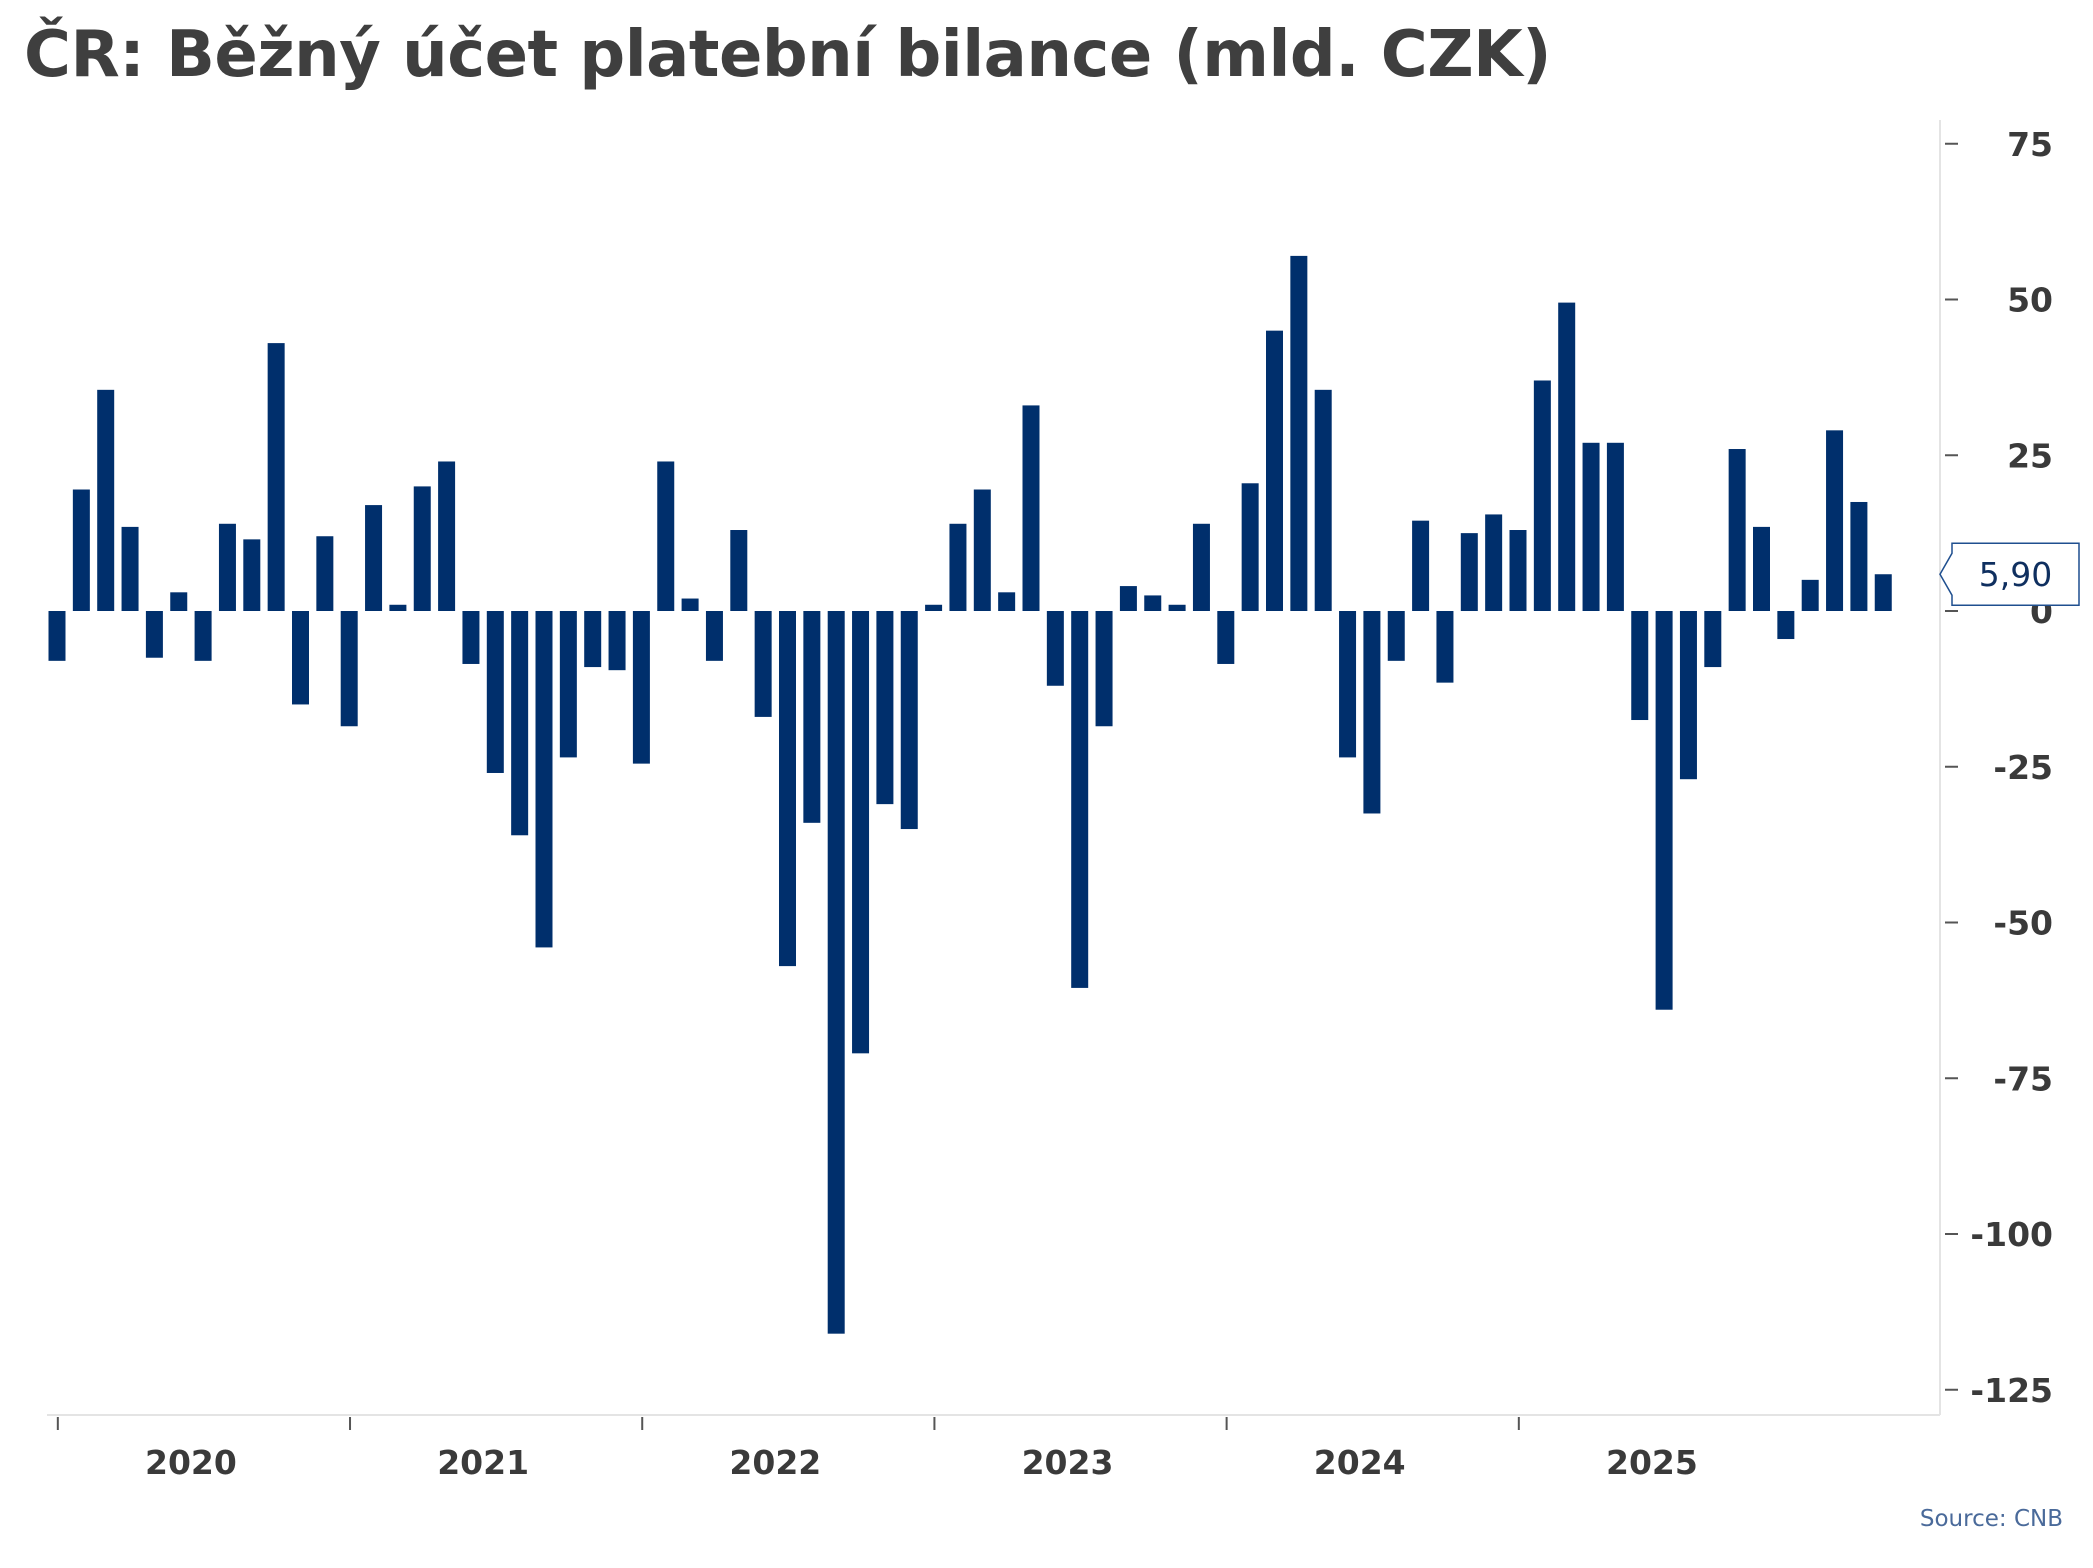 This screenshot has width=2093, height=1568. I want to click on source-note: Source: CNB, so click(1991, 1519).